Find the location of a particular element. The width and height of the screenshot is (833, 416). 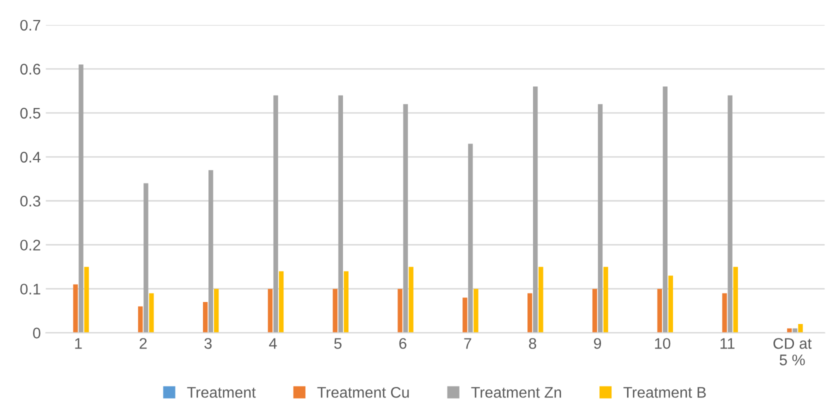

x-tick-label: 9 is located at coordinates (598, 343).